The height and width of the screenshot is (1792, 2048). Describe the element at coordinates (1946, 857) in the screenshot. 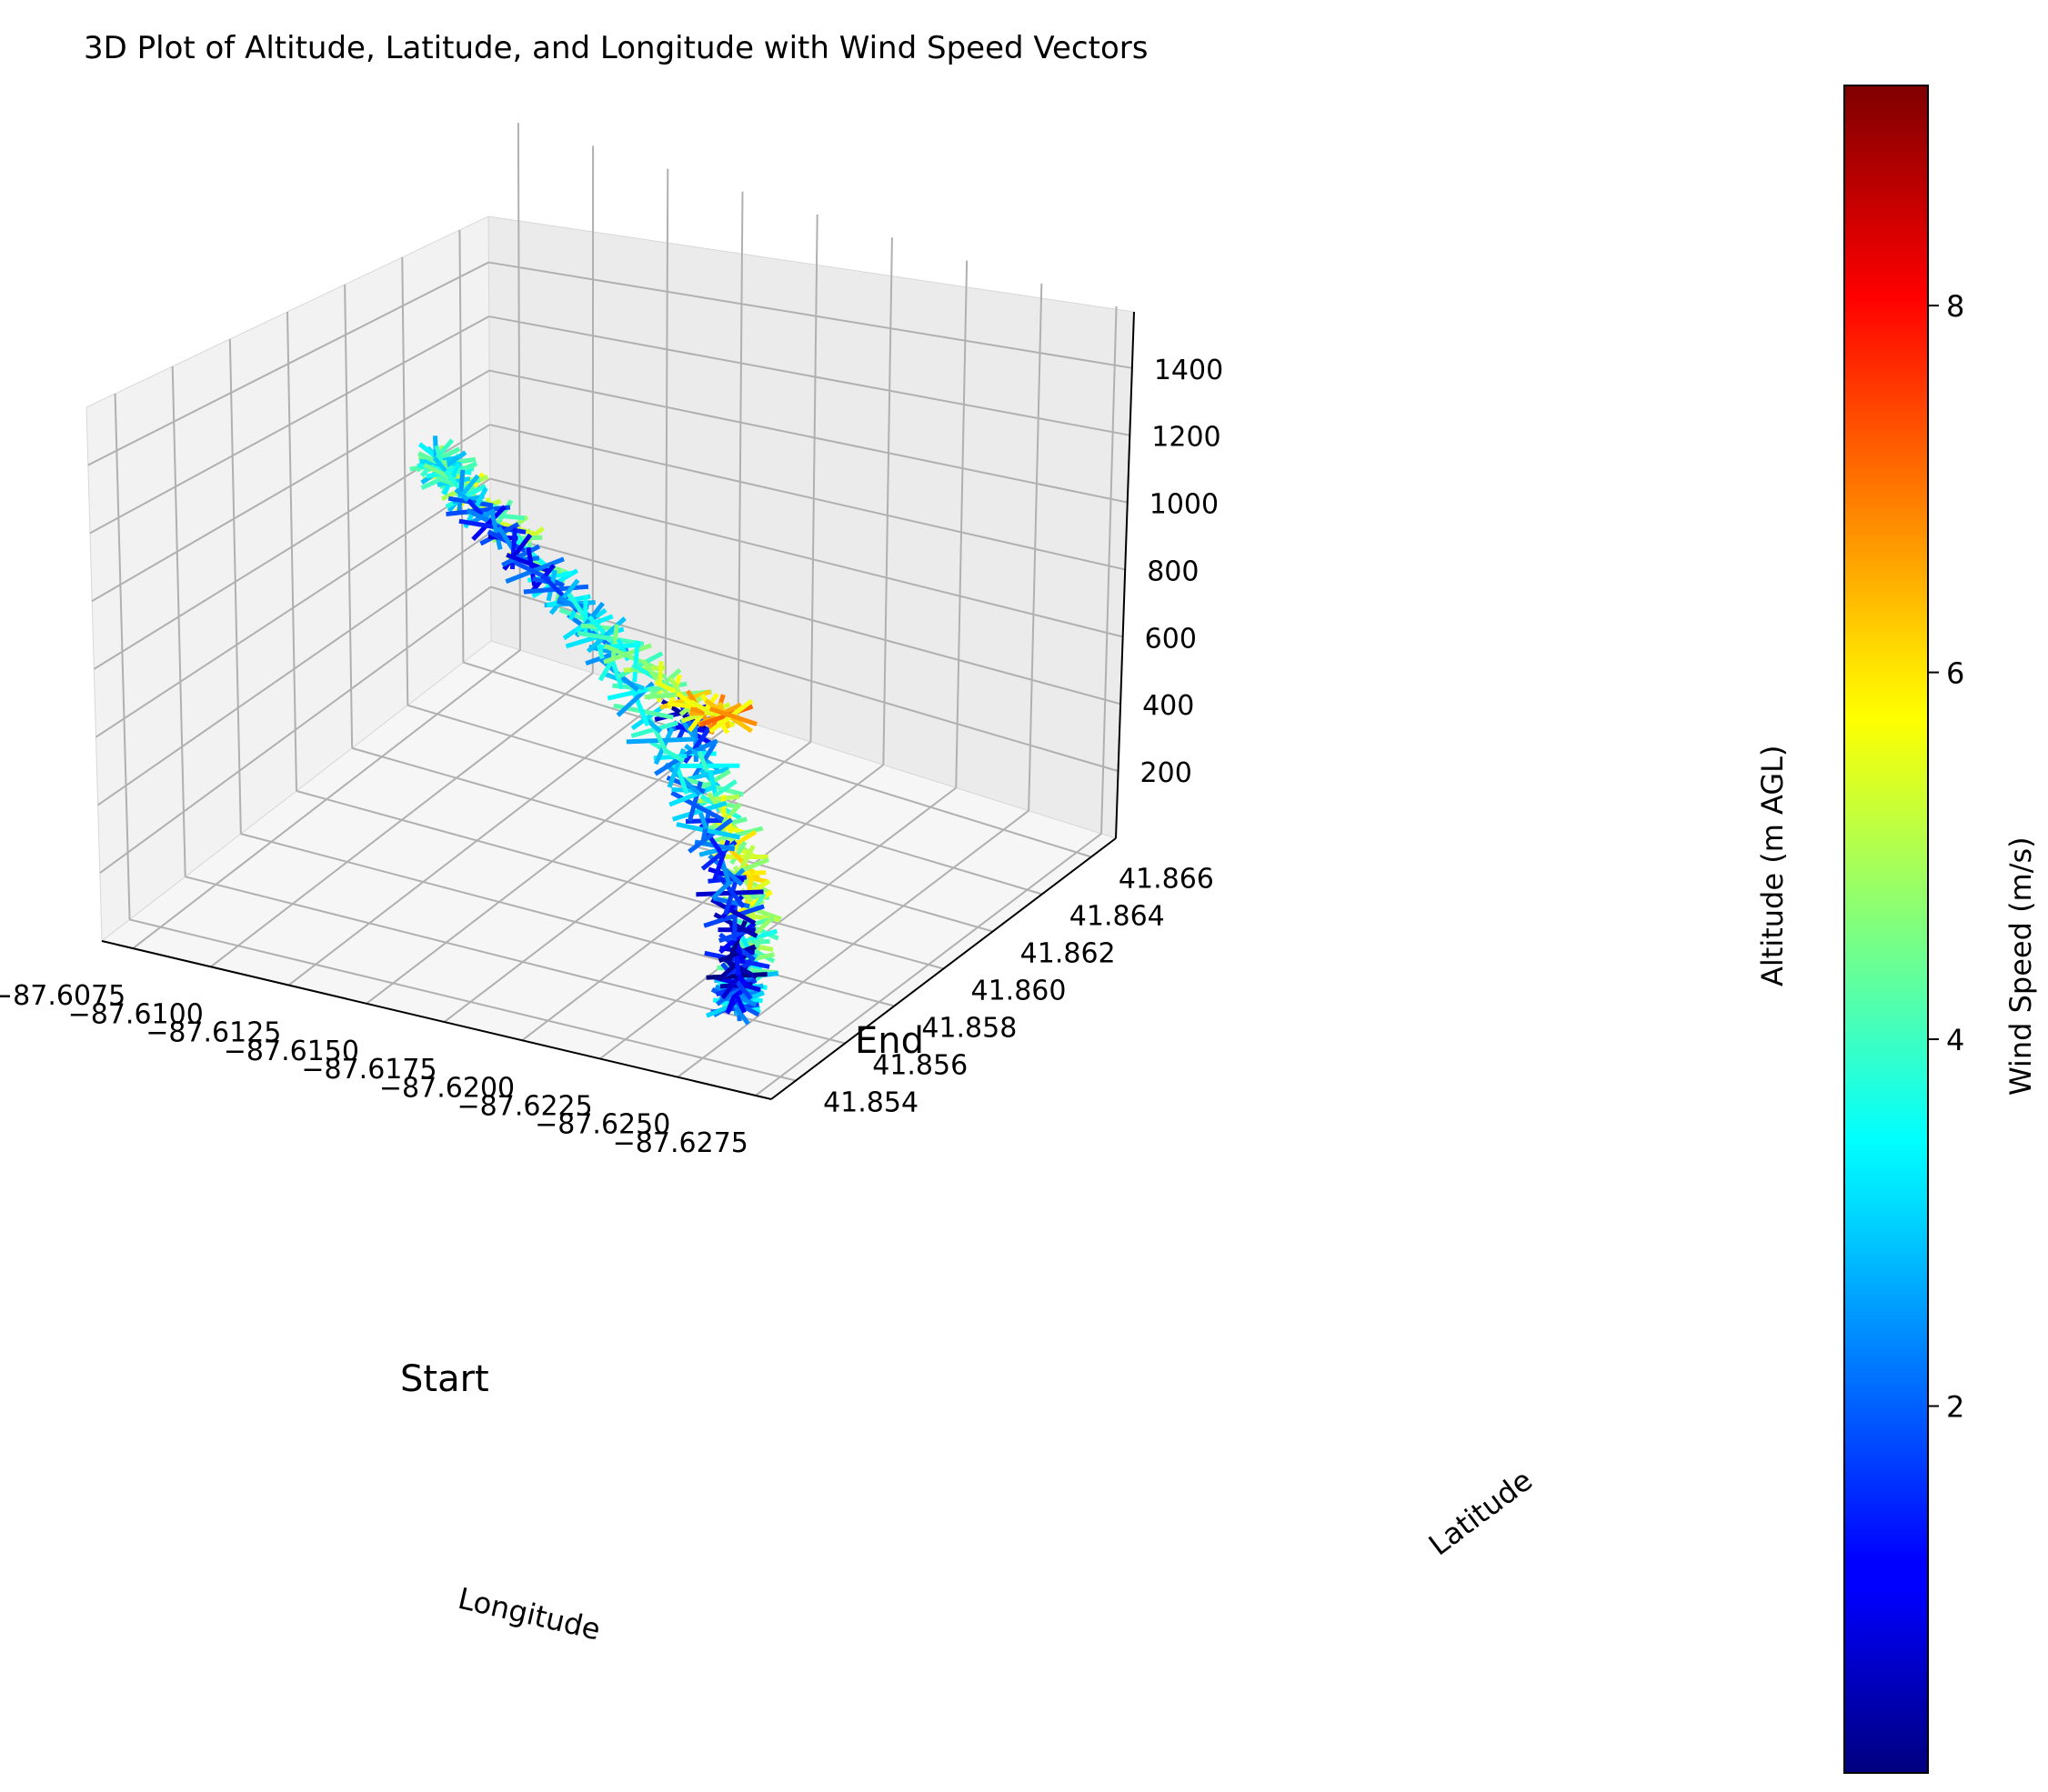

I see `colorbar-ticks: 2 4 6 8` at that location.